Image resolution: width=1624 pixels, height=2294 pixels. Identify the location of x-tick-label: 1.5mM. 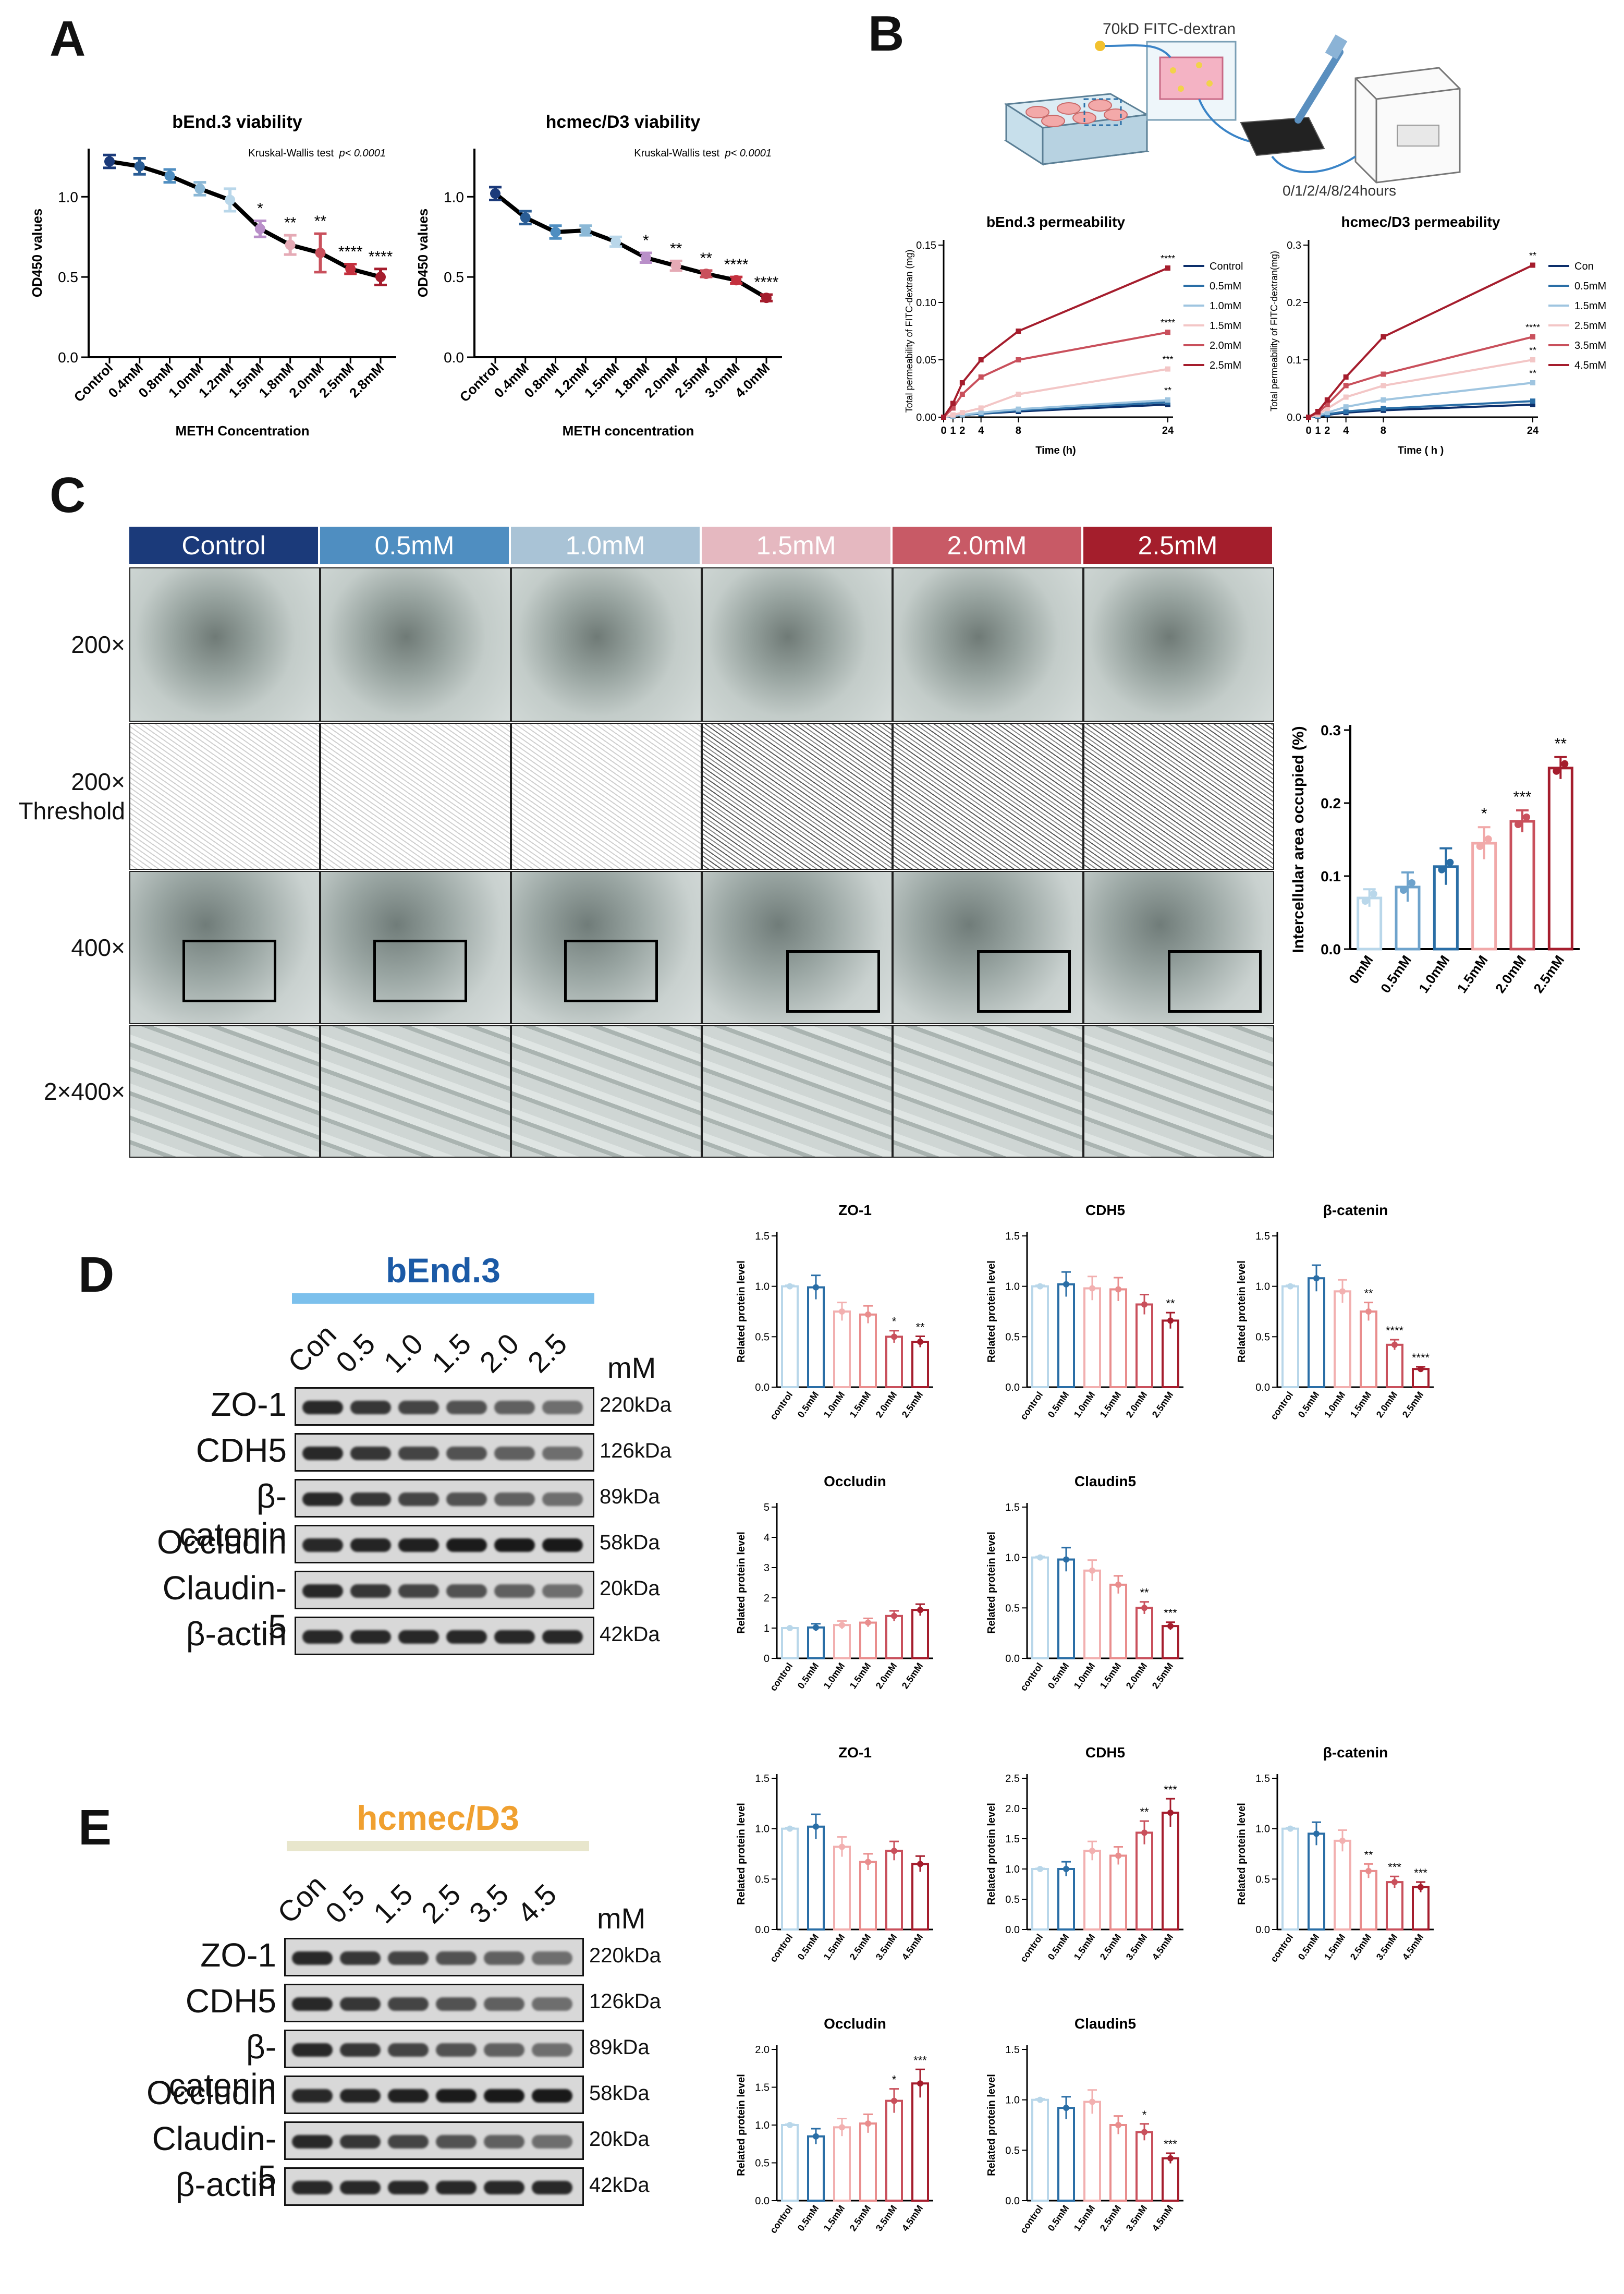
(834, 2218).